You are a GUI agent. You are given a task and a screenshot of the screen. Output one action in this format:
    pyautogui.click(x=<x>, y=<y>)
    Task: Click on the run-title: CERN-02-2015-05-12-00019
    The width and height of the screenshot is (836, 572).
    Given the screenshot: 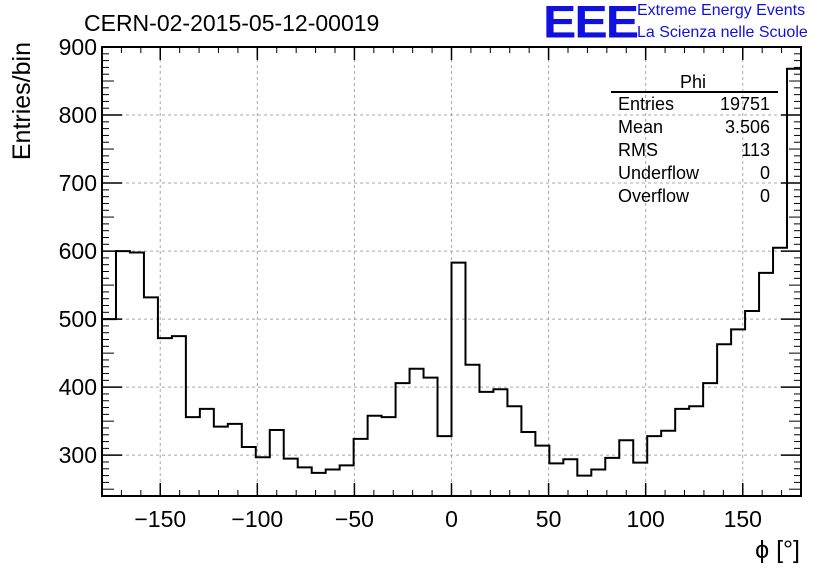 What is the action you would take?
    pyautogui.click(x=232, y=23)
    